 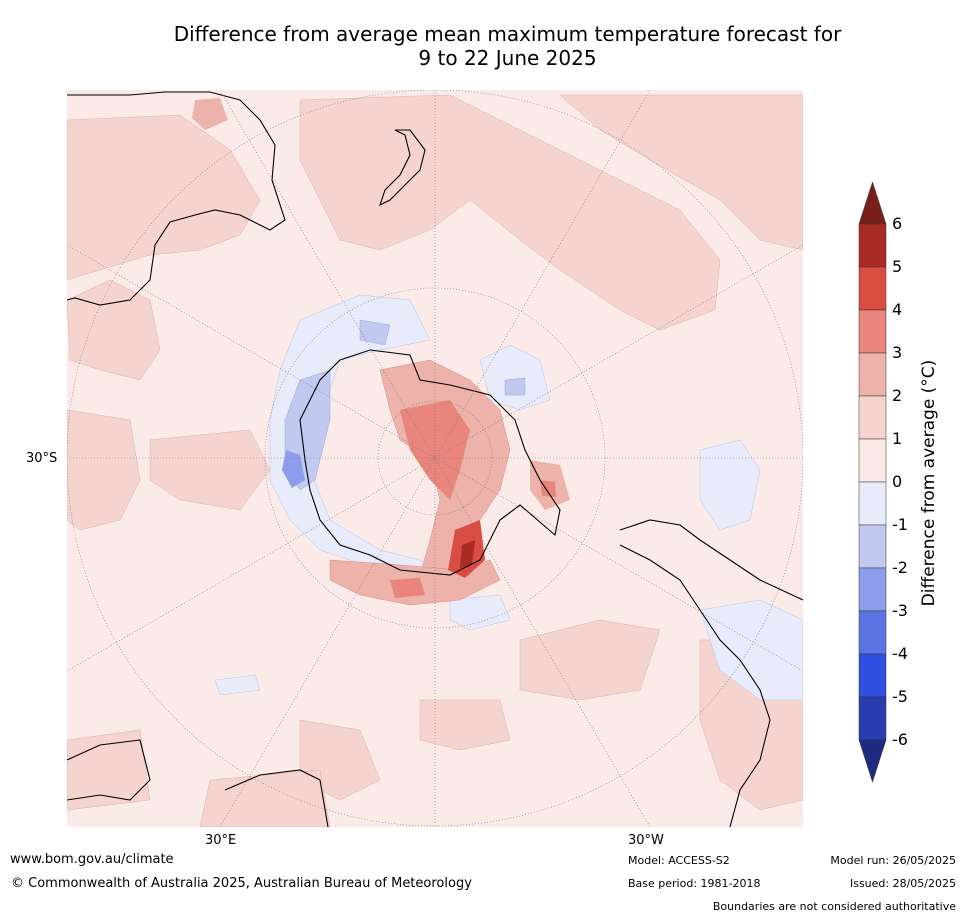 I want to click on colorbar-tick-label: 3, so click(x=897, y=352).